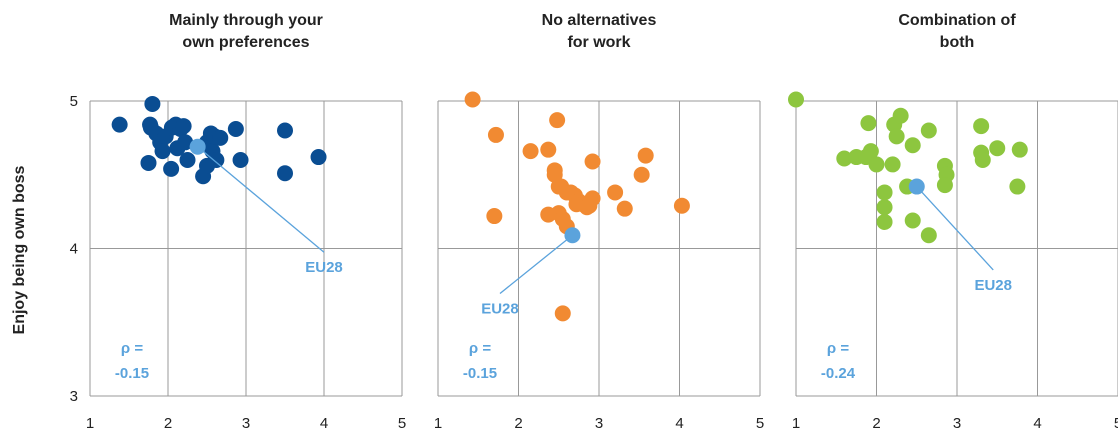 The height and width of the screenshot is (432, 1118). Describe the element at coordinates (957, 20) in the screenshot. I see `panel-3-title-line-1: Combination of` at that location.